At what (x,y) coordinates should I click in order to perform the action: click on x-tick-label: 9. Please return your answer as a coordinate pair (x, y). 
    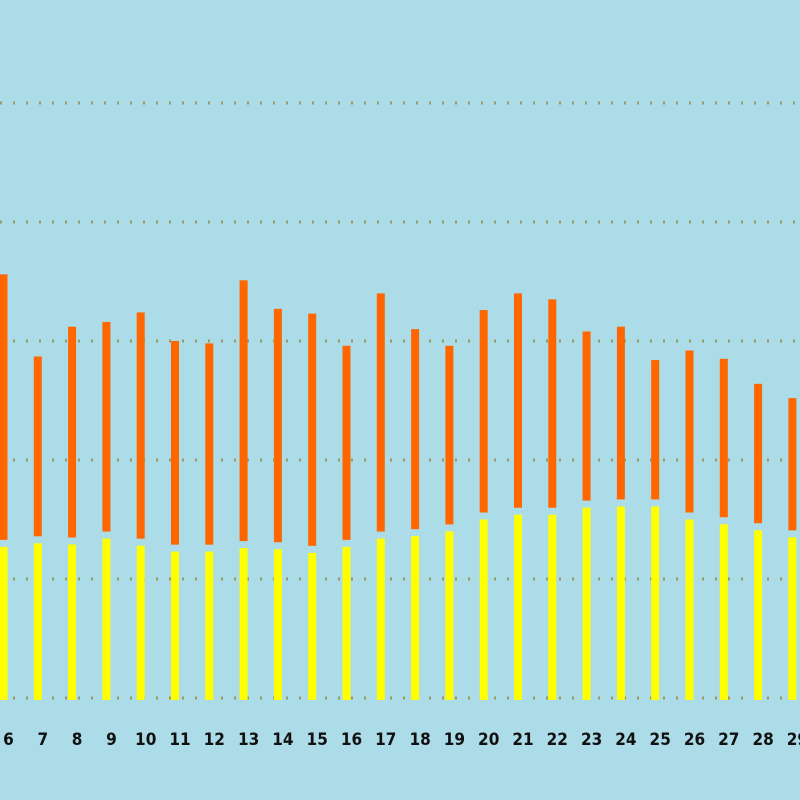
    Looking at the image, I should click on (111, 740).